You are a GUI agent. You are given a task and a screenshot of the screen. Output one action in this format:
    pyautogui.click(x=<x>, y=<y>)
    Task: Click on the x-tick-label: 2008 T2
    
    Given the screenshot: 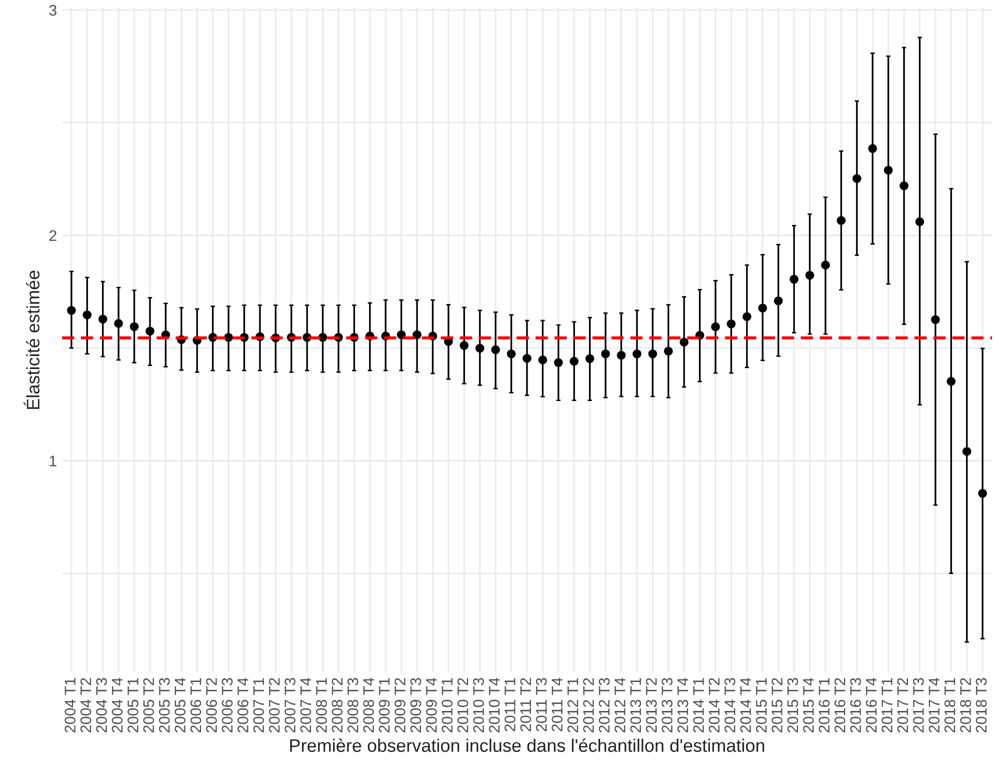 What is the action you would take?
    pyautogui.click(x=337, y=705)
    